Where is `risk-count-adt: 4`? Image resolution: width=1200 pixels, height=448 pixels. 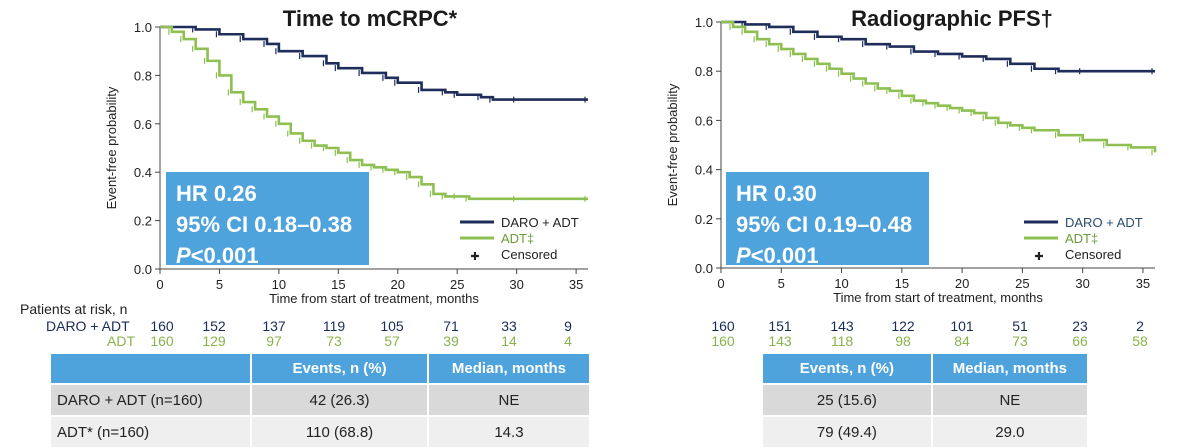 risk-count-adt: 4 is located at coordinates (568, 341).